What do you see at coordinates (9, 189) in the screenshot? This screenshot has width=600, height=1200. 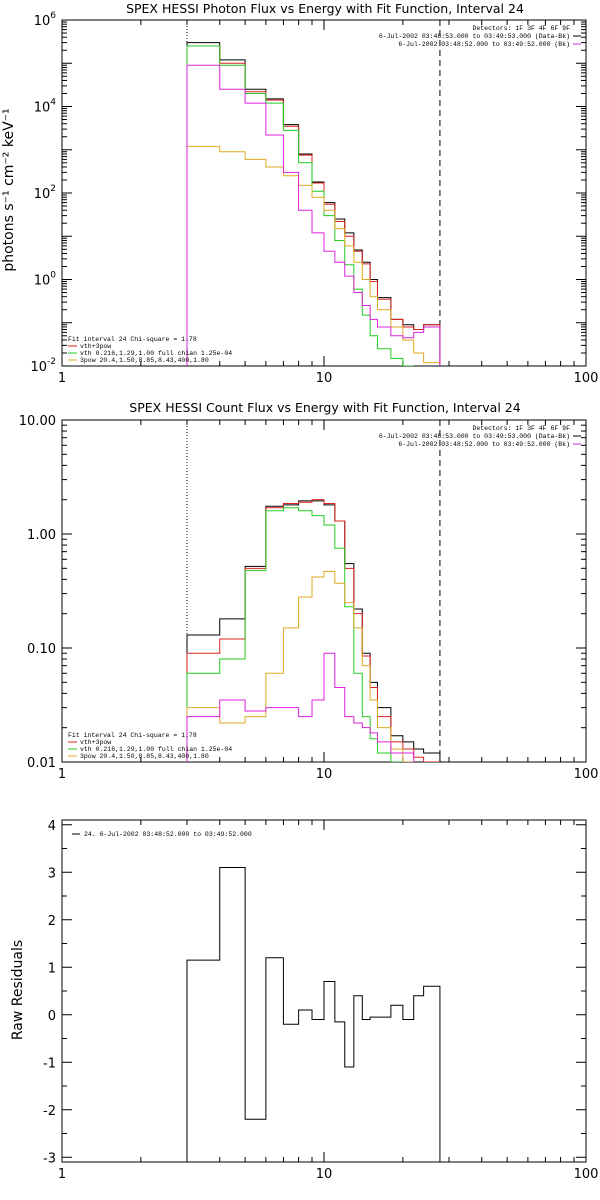 I see `photon-flux-ylabel: photons s⁻¹ cm⁻² keV⁻¹` at bounding box center [9, 189].